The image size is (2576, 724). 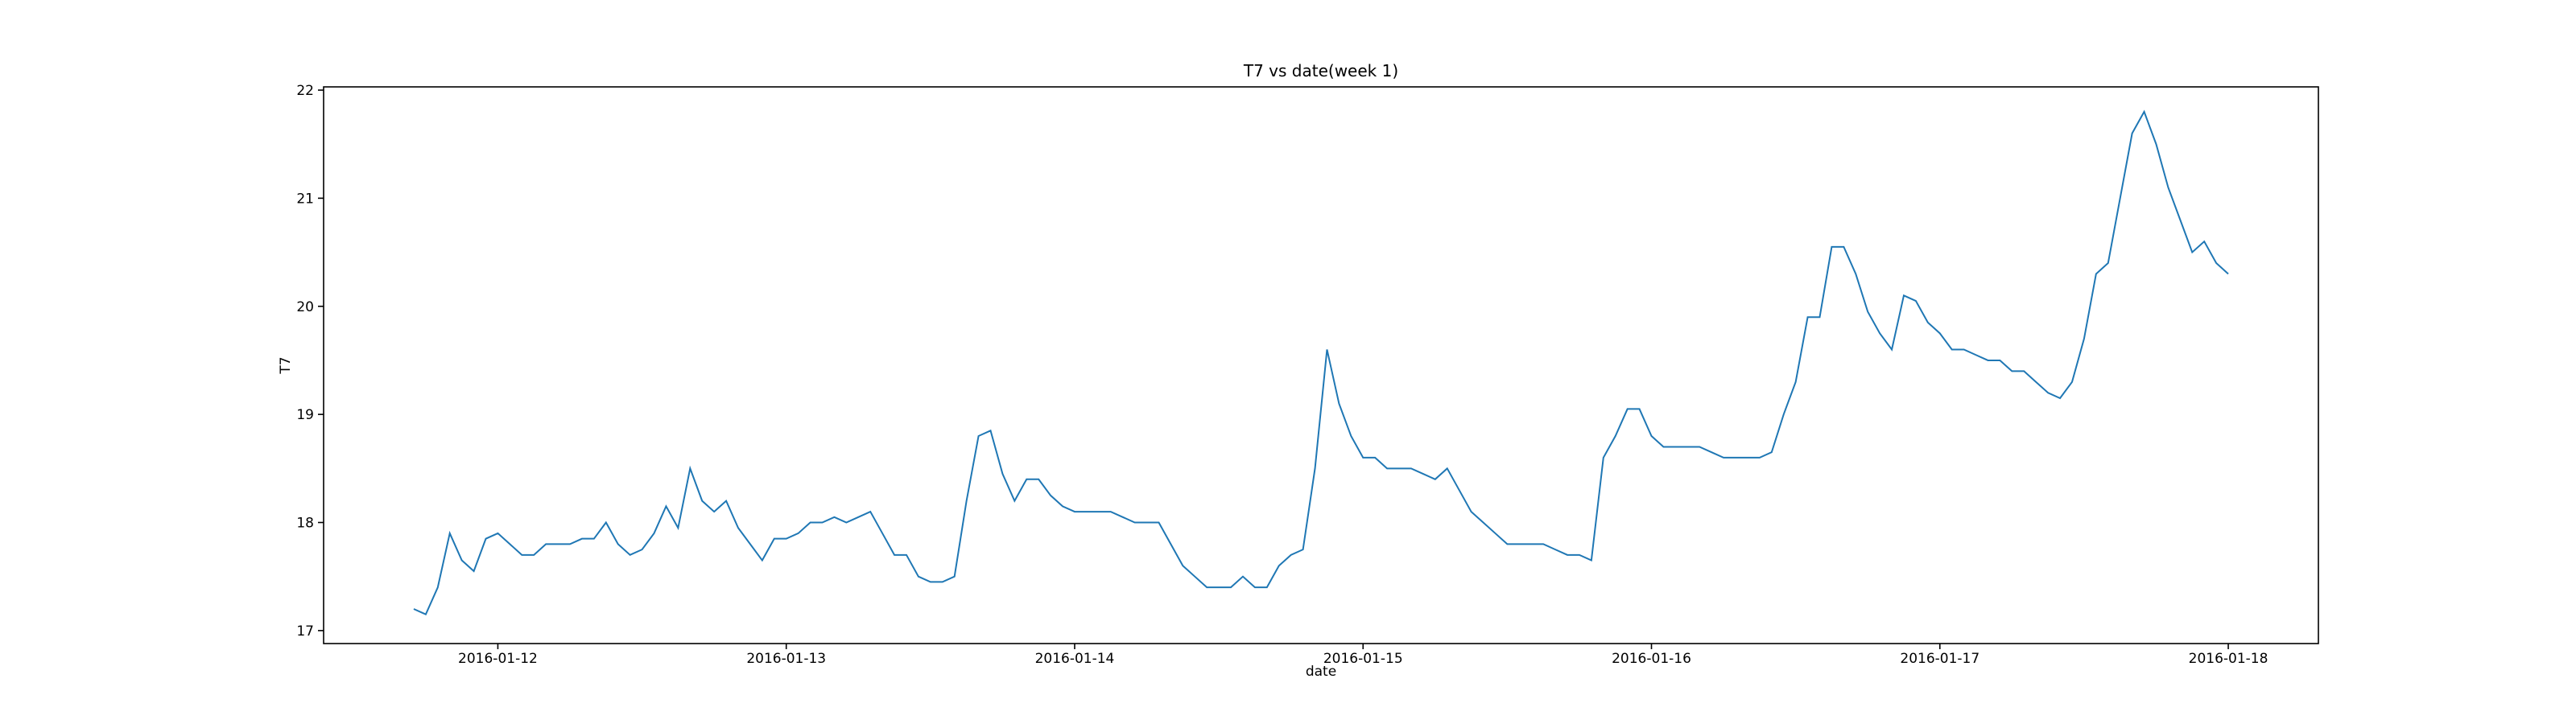 I want to click on y-tick-label: 18, so click(x=305, y=524).